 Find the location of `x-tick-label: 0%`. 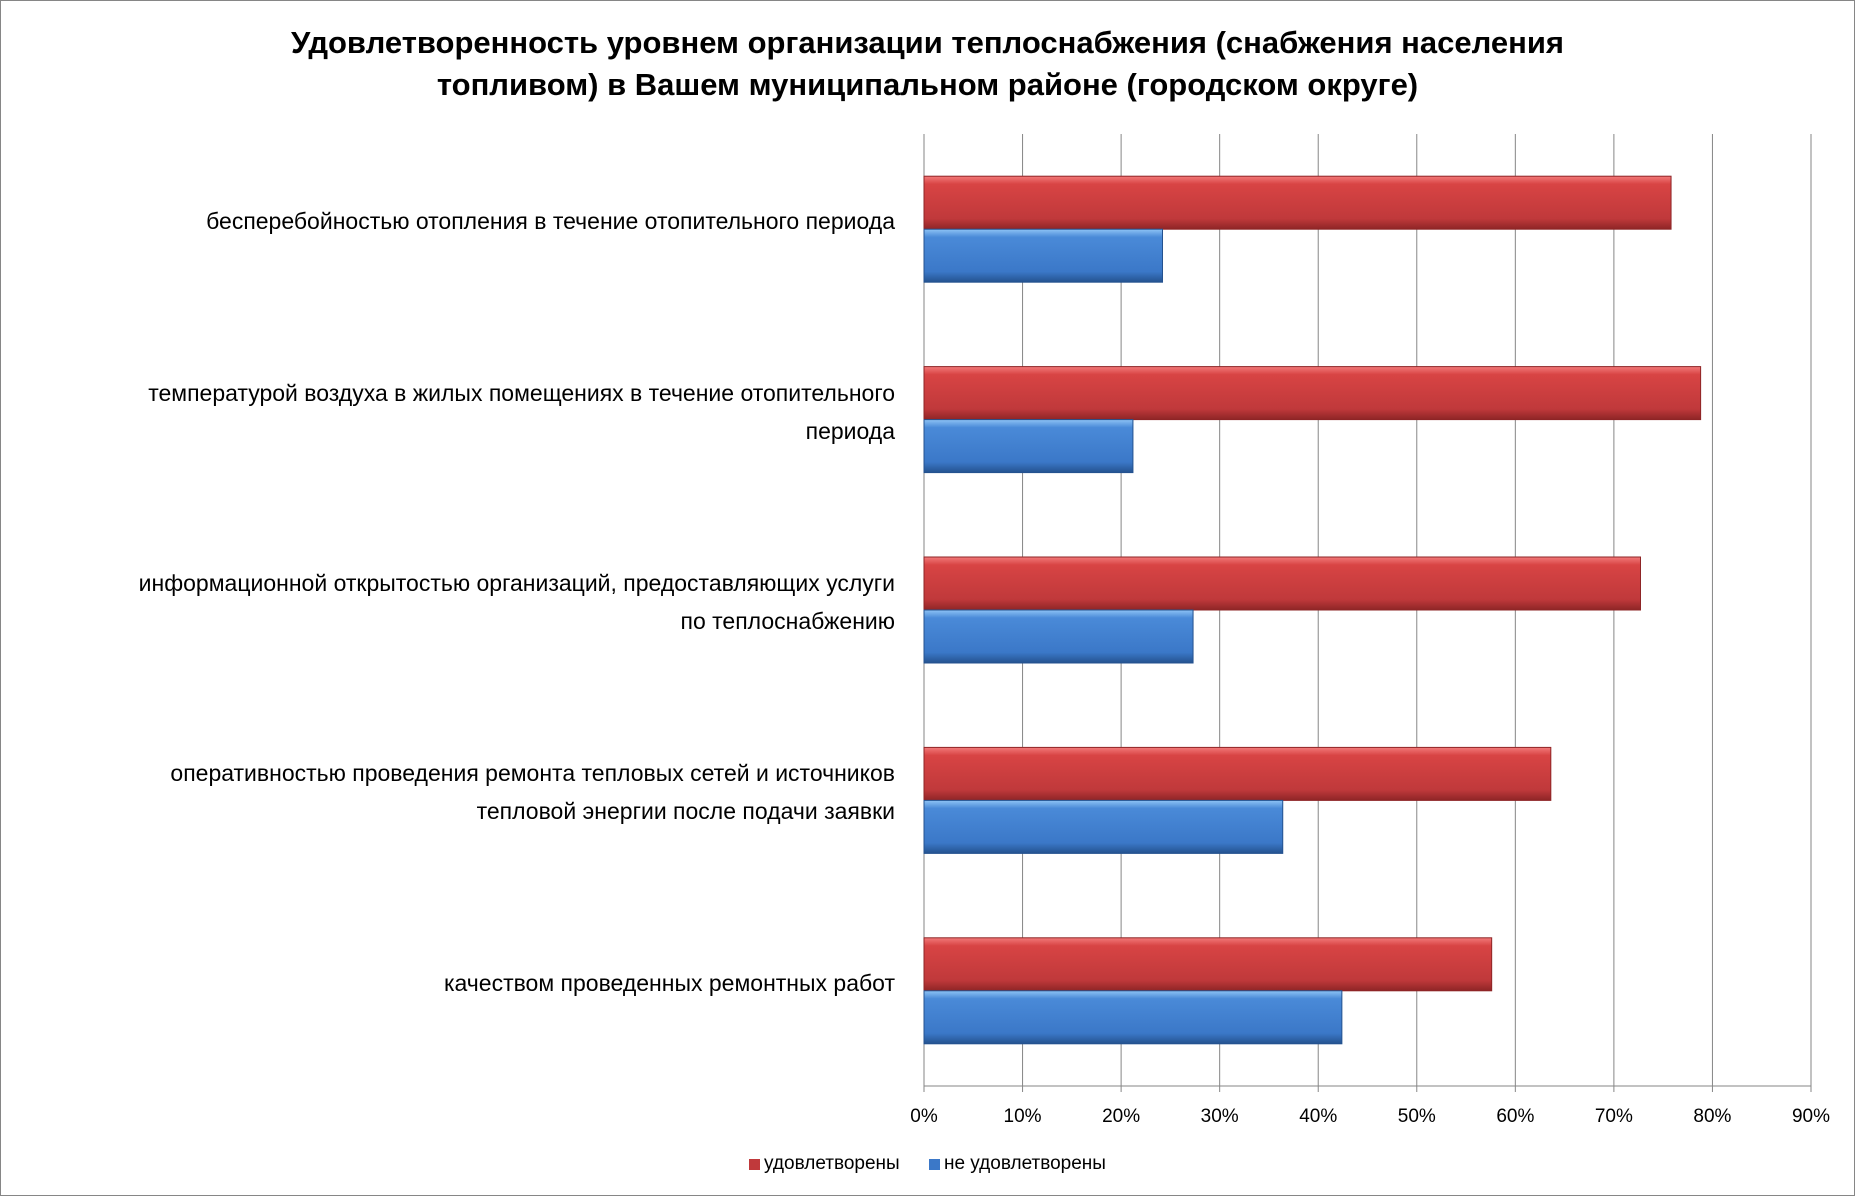

x-tick-label: 0% is located at coordinates (924, 1116).